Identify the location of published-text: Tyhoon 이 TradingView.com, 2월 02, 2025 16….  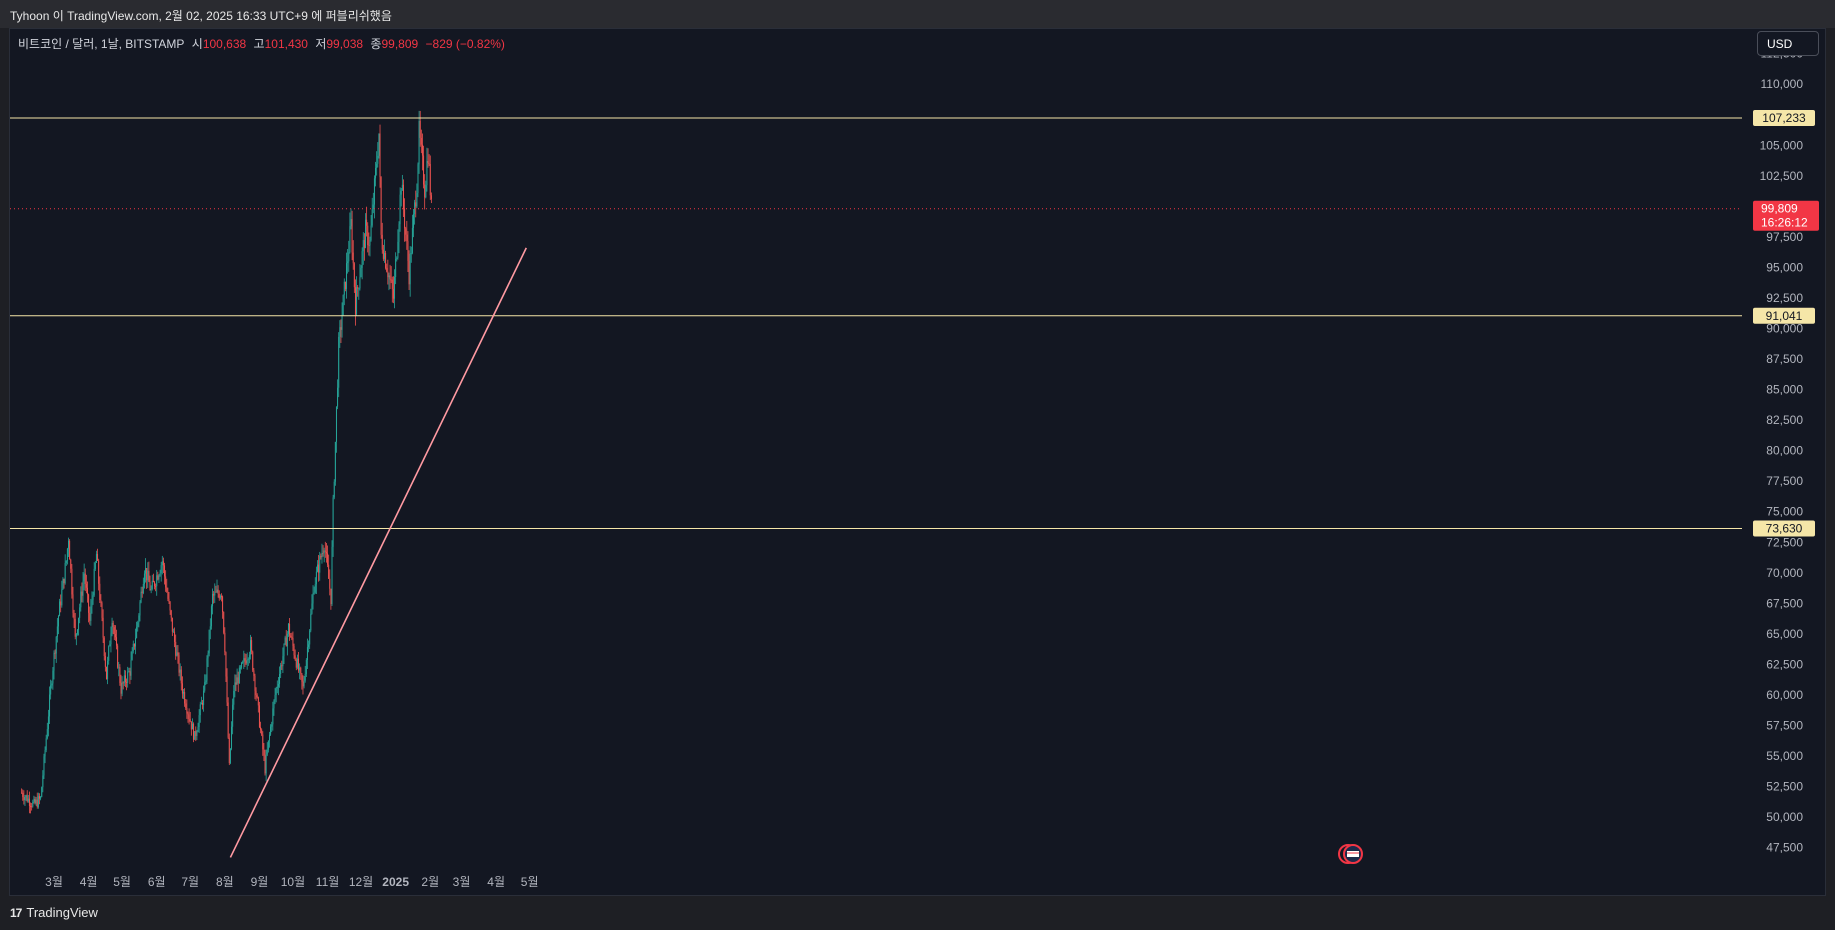
(201, 16).